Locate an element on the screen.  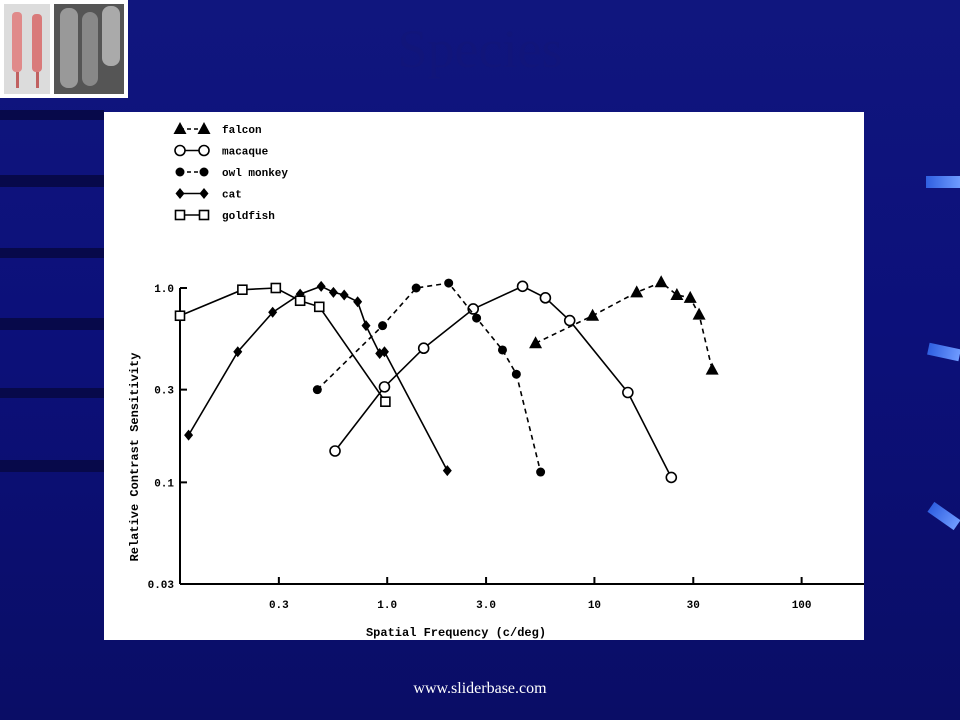
legend-item-owl-monkey: owl monkey is located at coordinates (231, 173).